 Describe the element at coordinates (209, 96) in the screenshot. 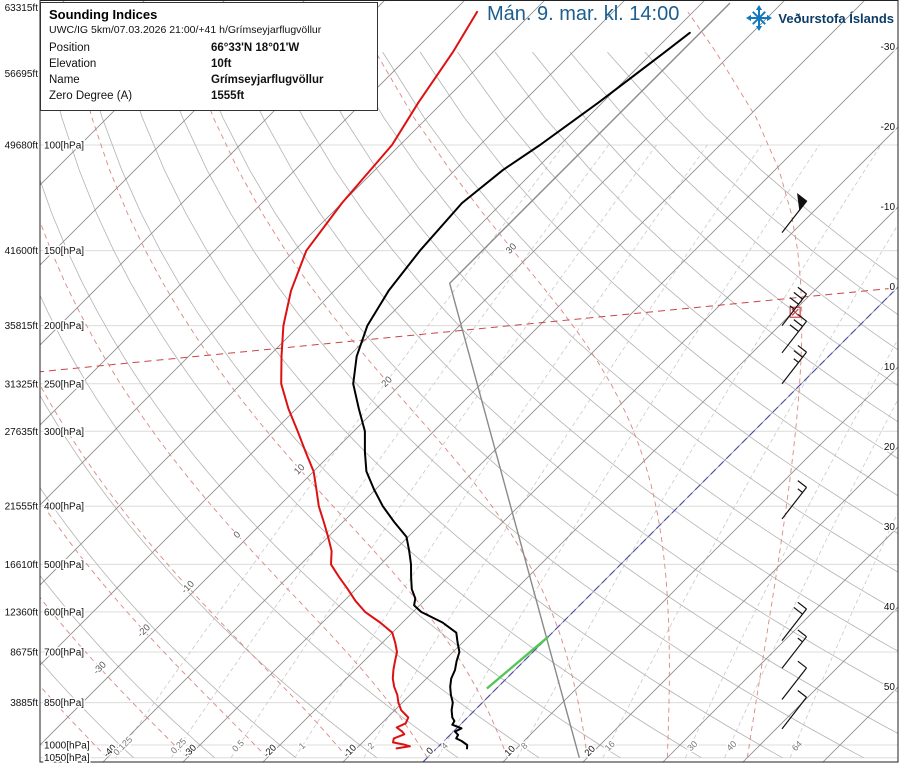

I see `info-row: Zero Degree (A) 1555ft` at that location.